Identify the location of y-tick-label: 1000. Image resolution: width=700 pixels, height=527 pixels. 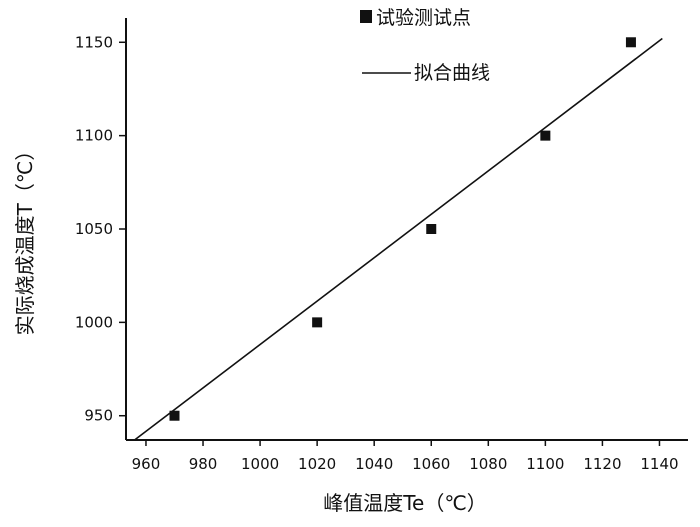
(94, 322).